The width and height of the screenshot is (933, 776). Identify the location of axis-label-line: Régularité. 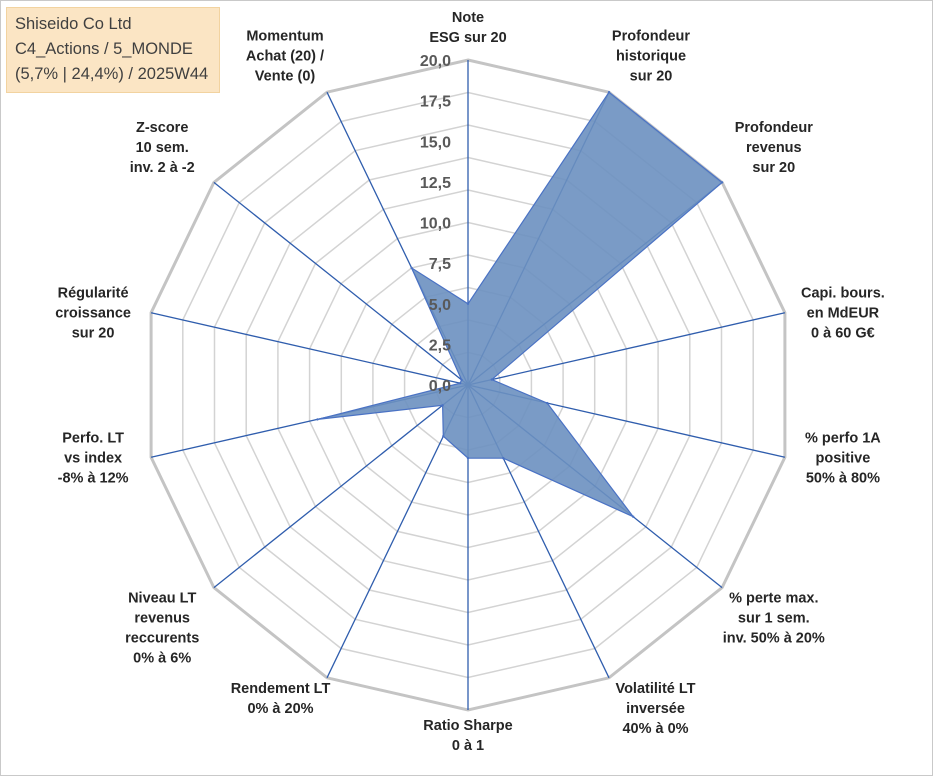
(93, 294).